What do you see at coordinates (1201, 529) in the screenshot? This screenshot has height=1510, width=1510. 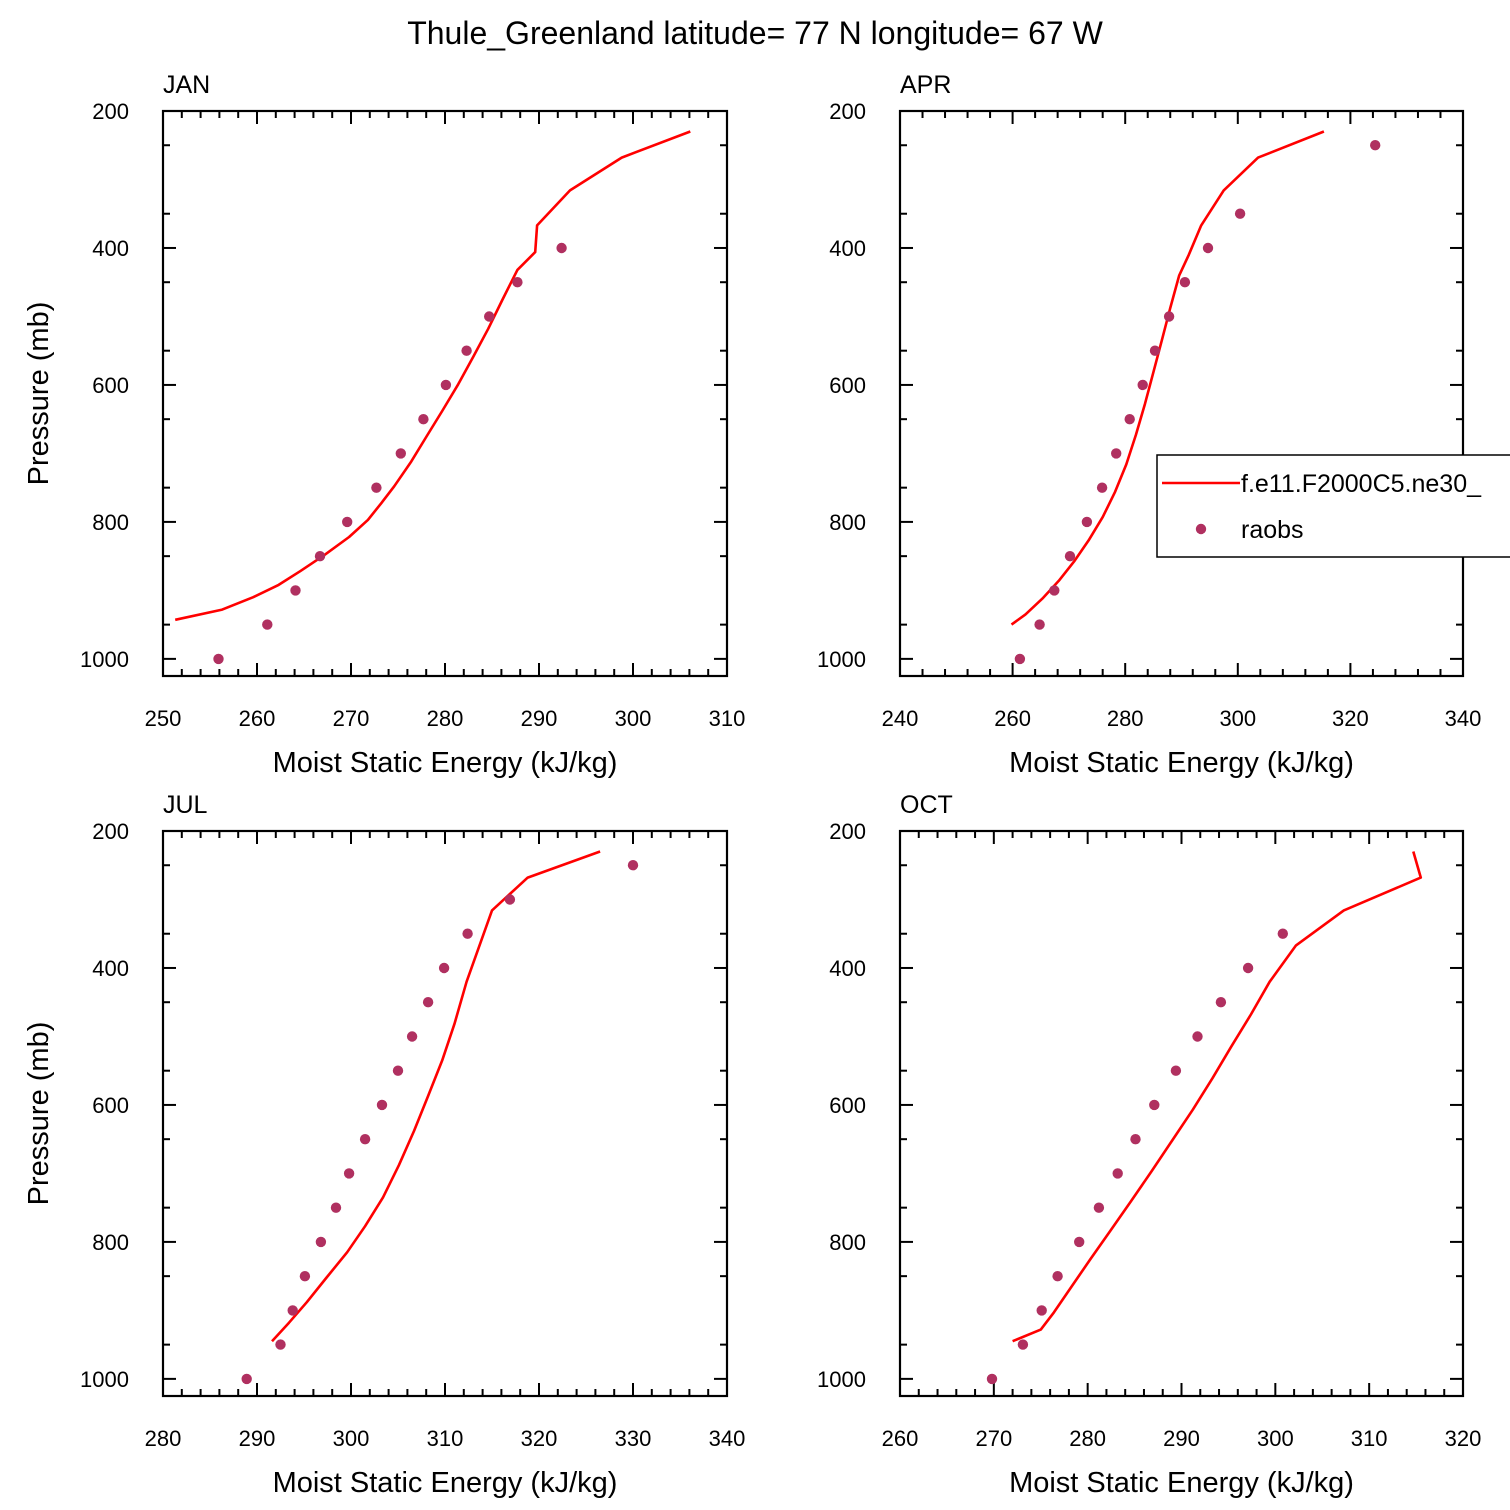 I see `legend-marker-swatch` at bounding box center [1201, 529].